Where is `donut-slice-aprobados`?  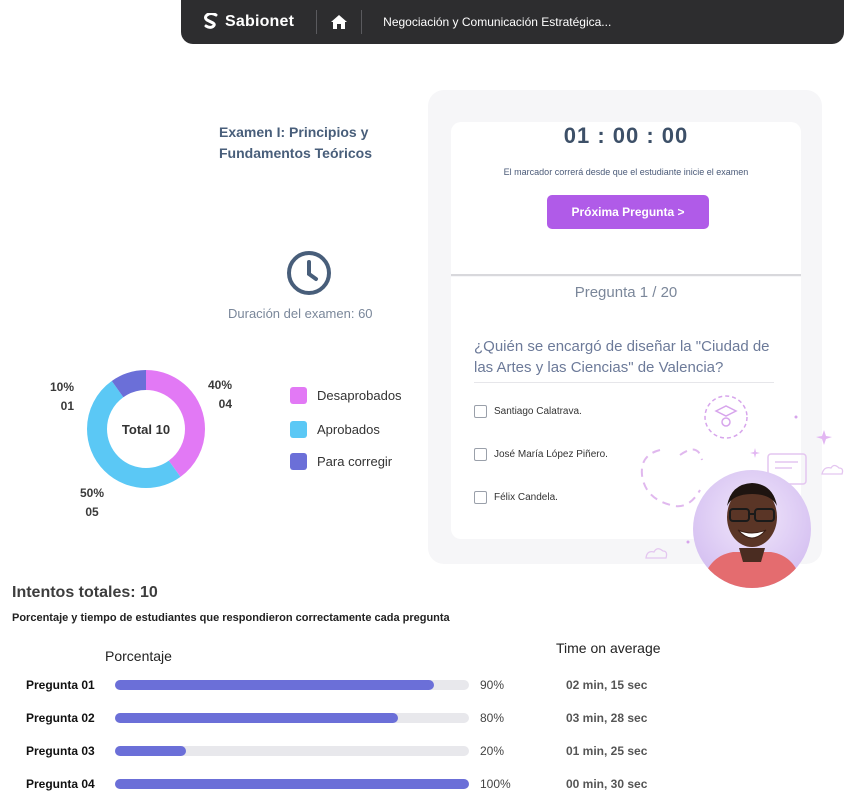
donut-slice-aprobados is located at coordinates (146, 429).